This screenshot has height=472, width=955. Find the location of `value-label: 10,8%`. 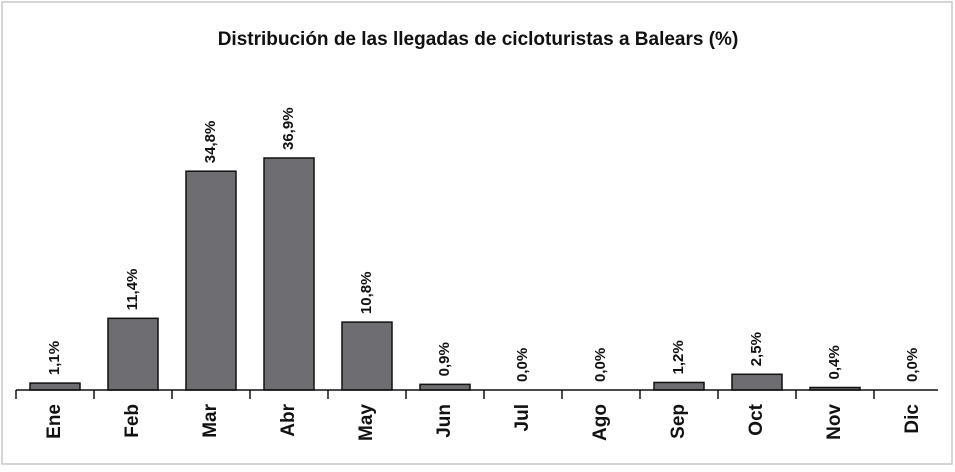

value-label: 10,8% is located at coordinates (366, 293).